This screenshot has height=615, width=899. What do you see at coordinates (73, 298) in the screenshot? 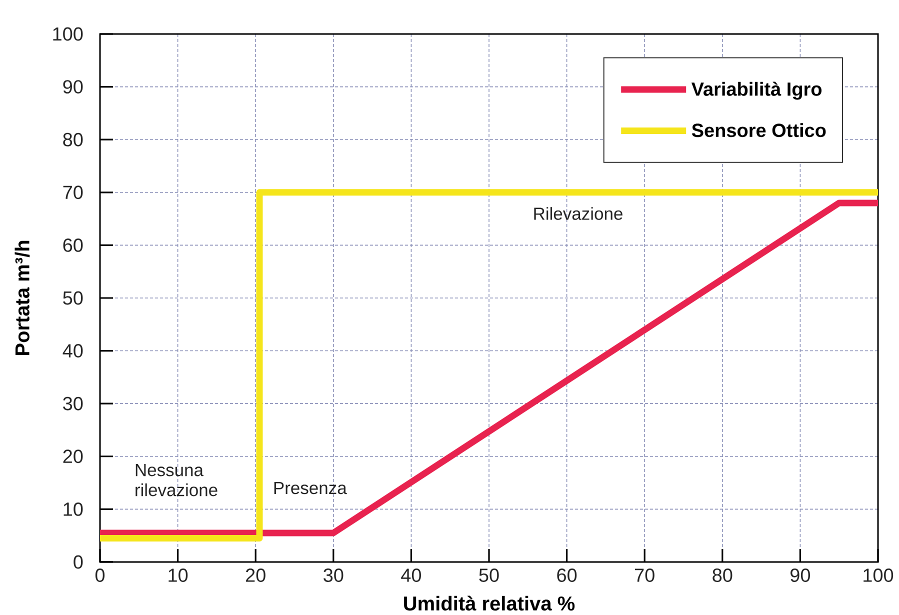
I see `y-tick-label: 50` at bounding box center [73, 298].